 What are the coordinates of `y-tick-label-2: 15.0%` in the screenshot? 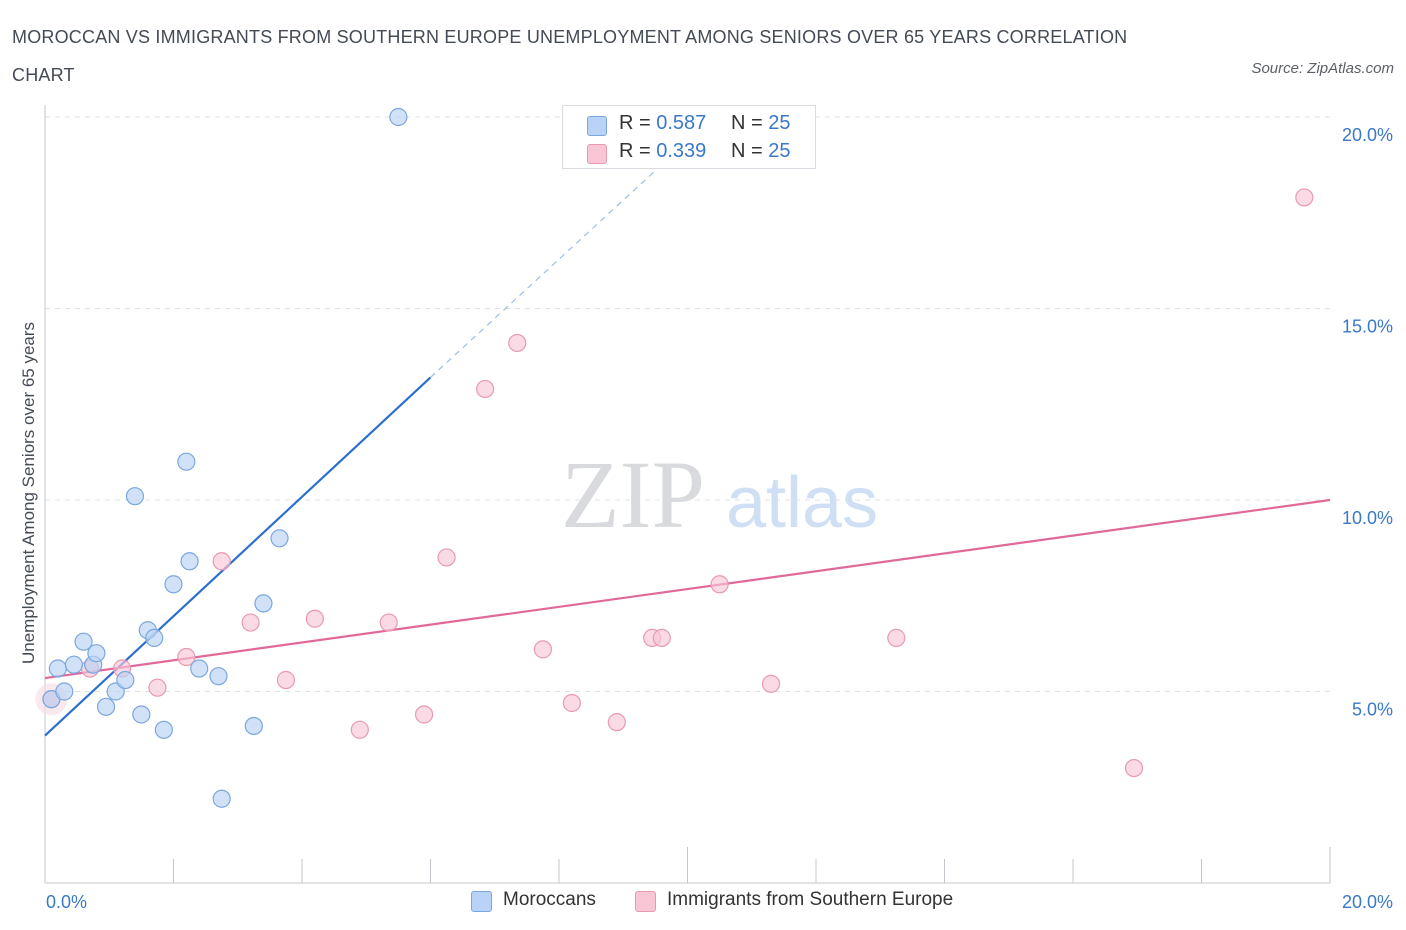 It's located at (1367, 327).